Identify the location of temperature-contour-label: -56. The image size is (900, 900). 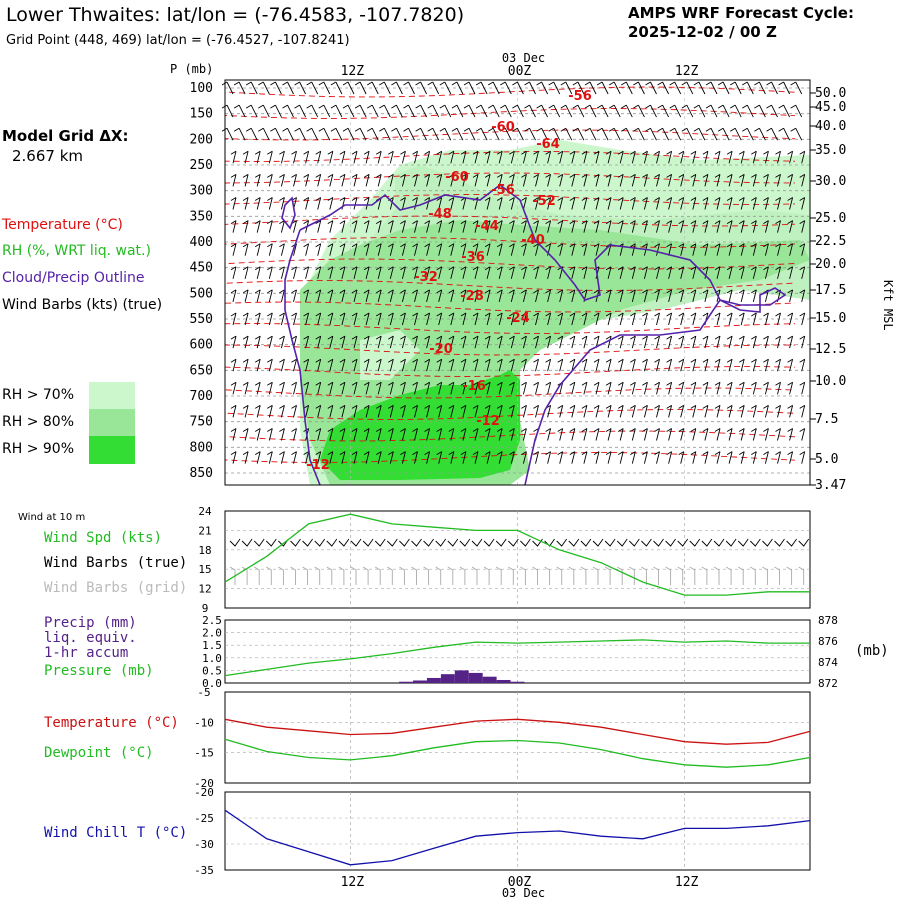
(503, 190).